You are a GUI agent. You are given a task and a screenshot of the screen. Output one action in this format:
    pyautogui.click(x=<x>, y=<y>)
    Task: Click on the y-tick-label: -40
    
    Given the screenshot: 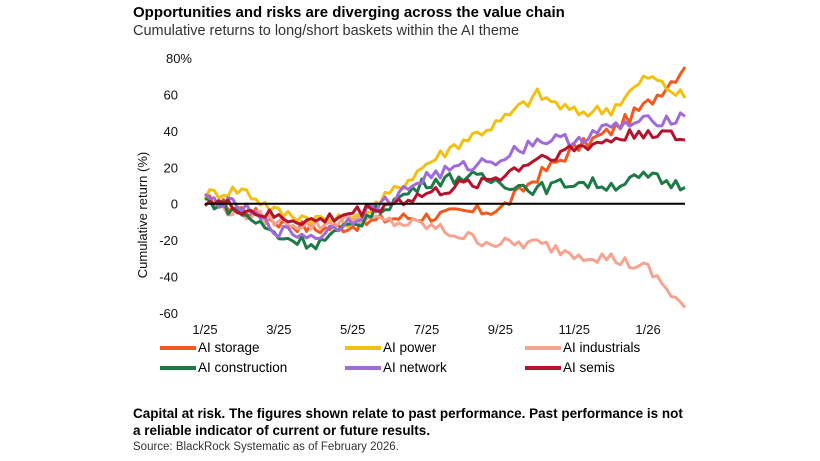 What is the action you would take?
    pyautogui.click(x=168, y=277)
    